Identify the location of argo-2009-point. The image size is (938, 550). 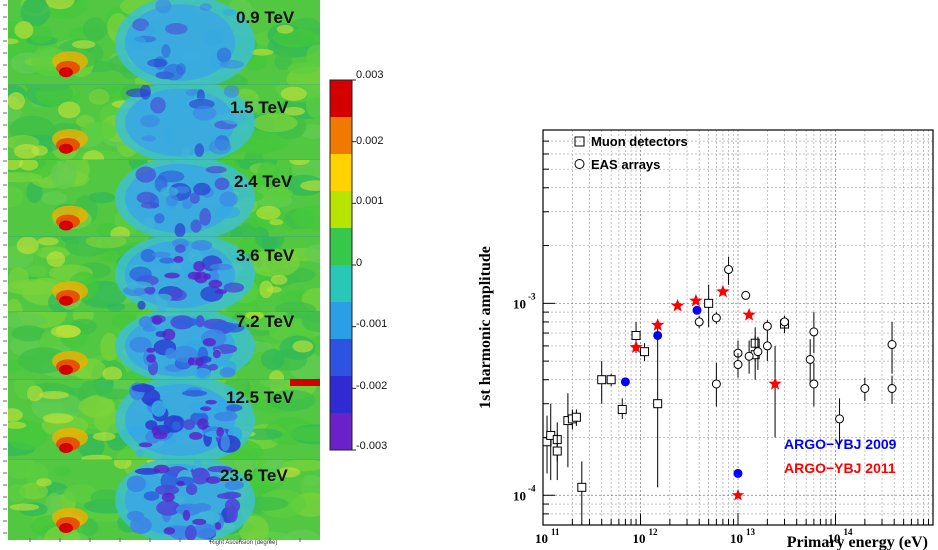
(658, 335).